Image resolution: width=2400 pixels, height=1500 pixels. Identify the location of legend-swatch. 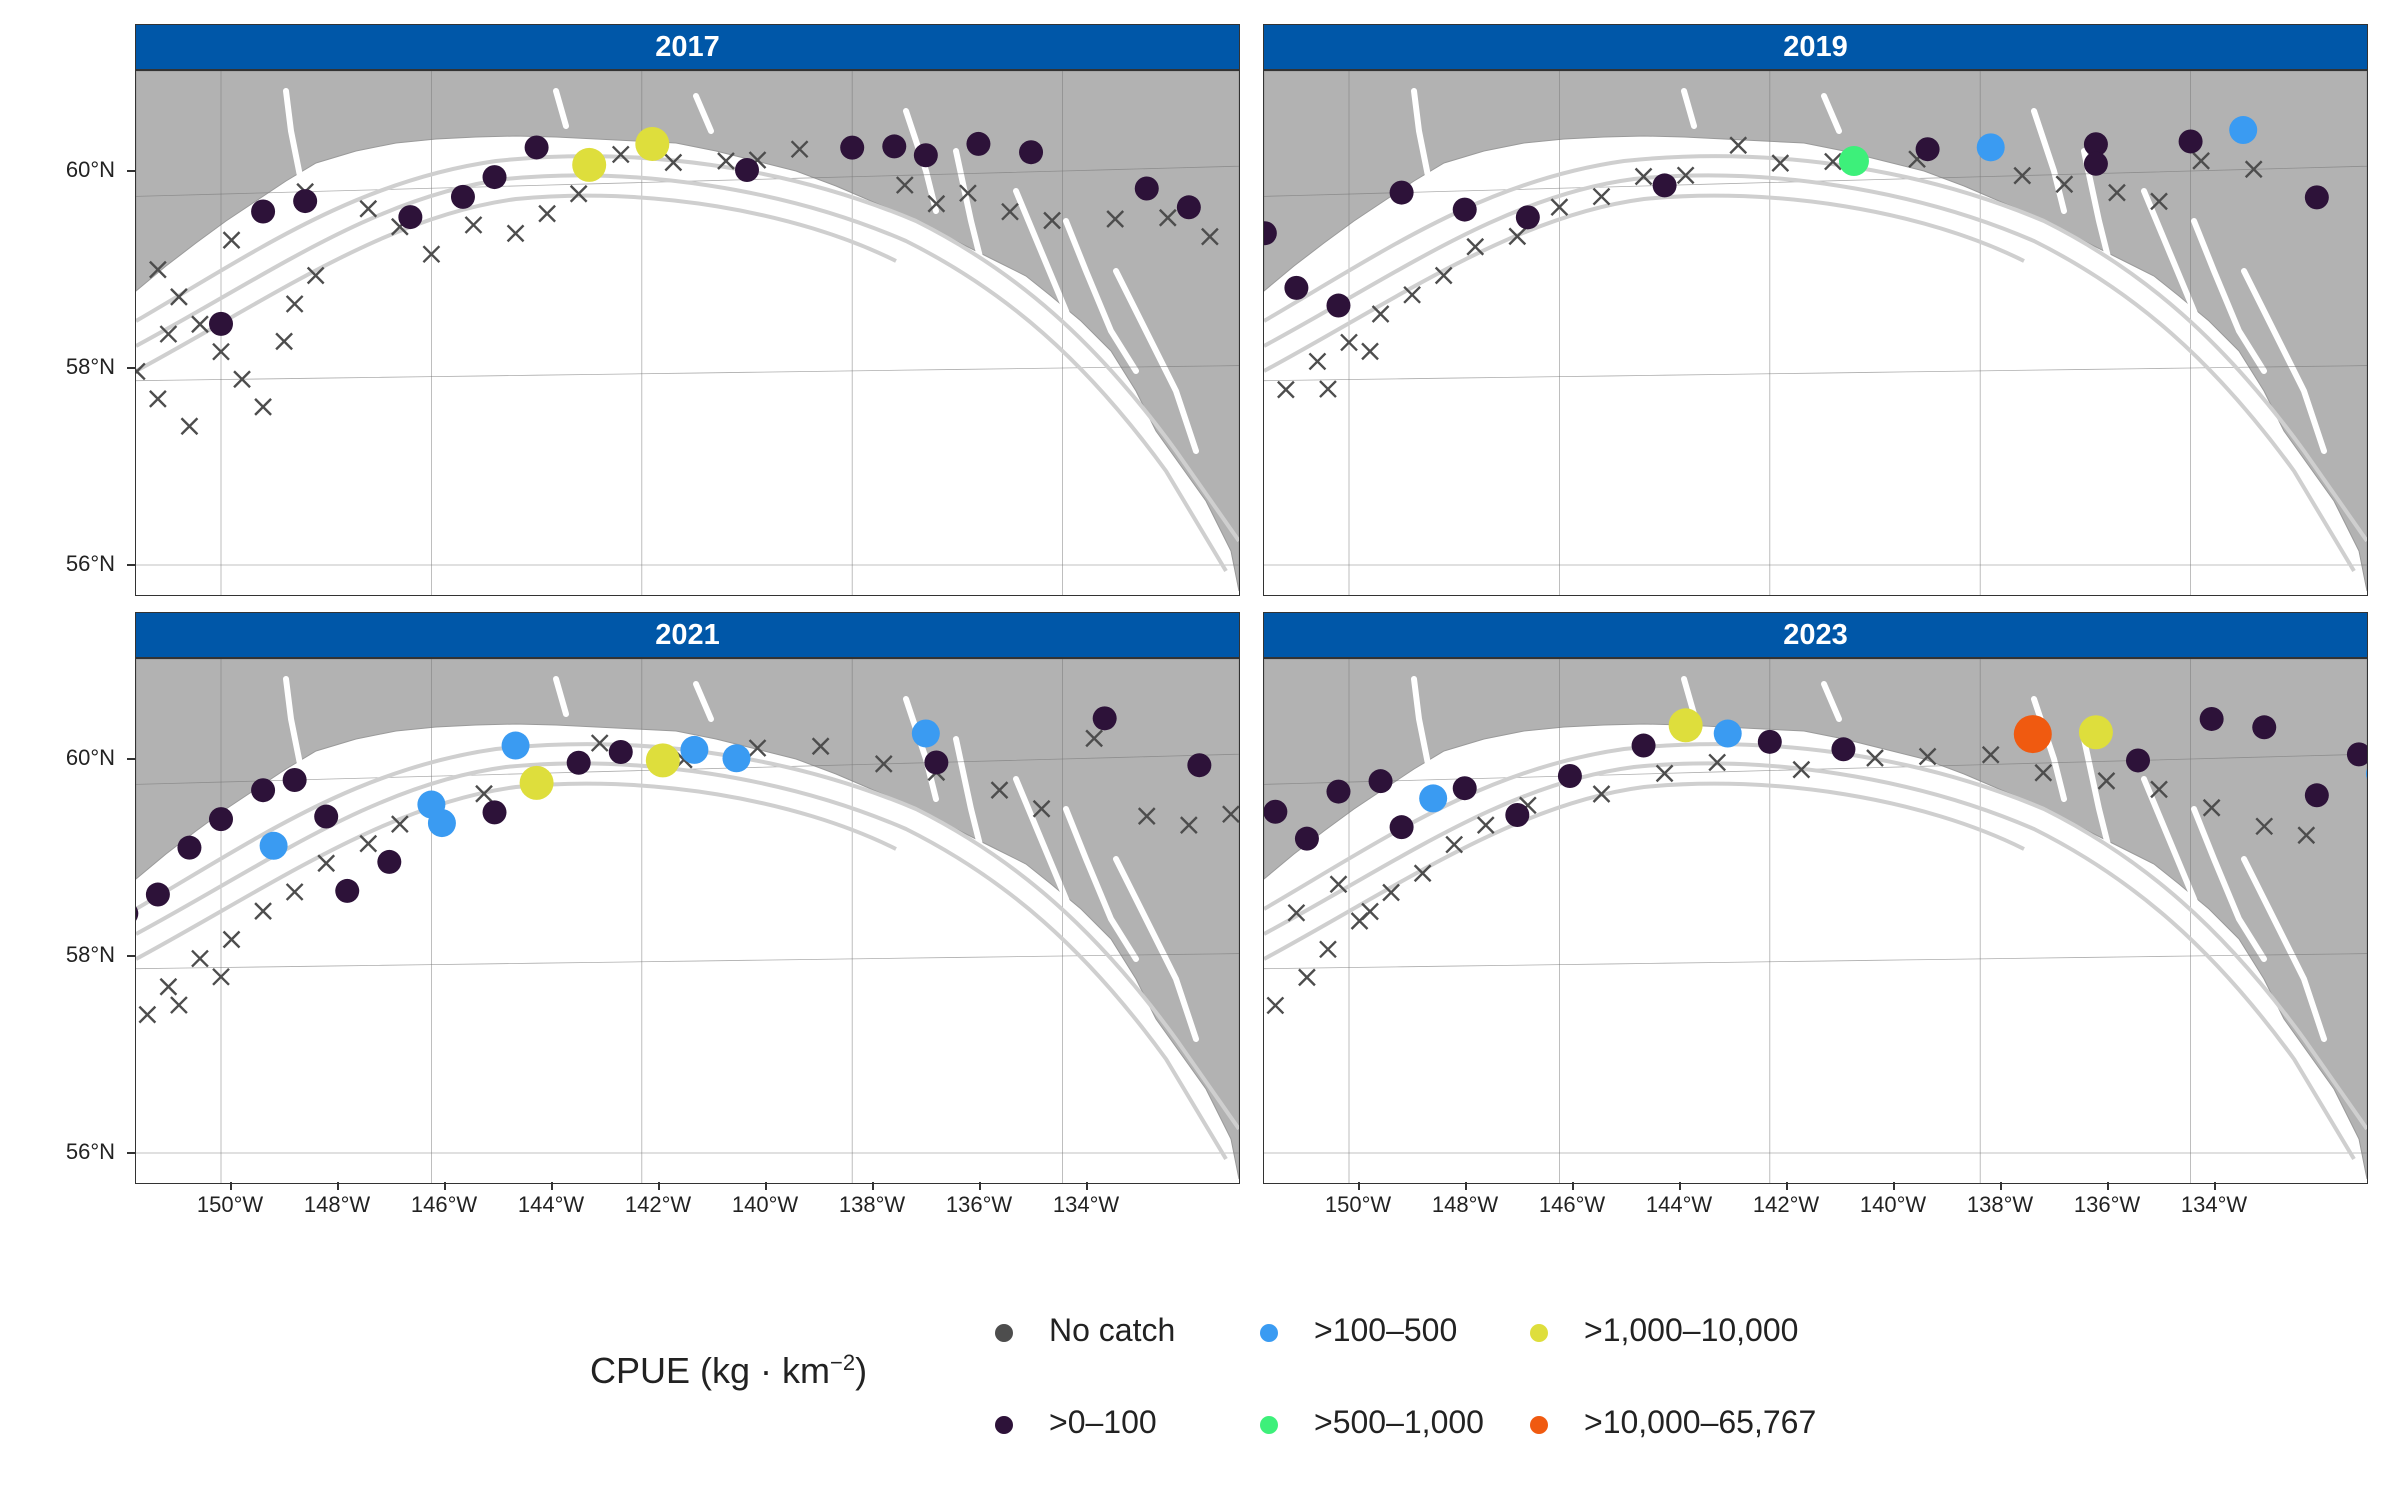
(1539, 1332).